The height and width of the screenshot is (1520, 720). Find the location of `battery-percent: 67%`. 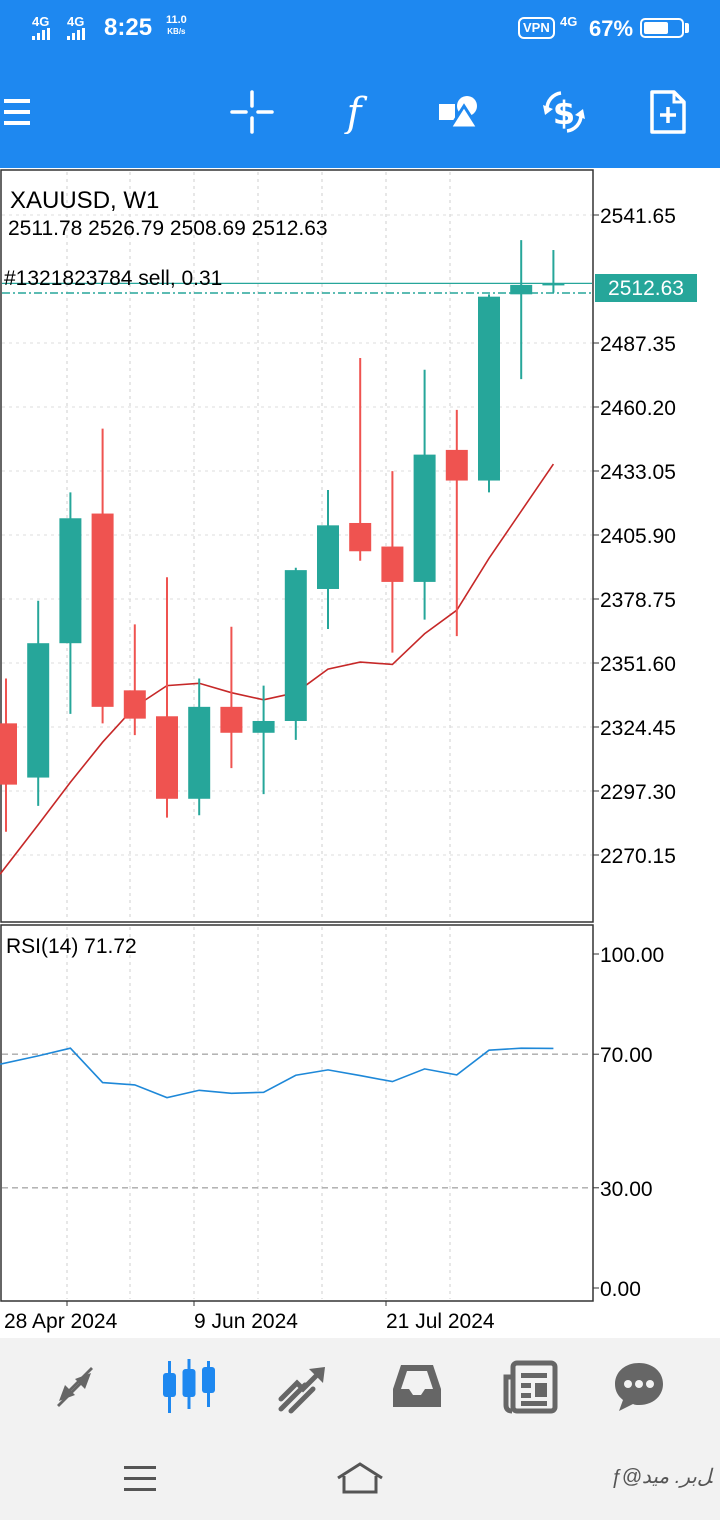

battery-percent: 67% is located at coordinates (611, 28).